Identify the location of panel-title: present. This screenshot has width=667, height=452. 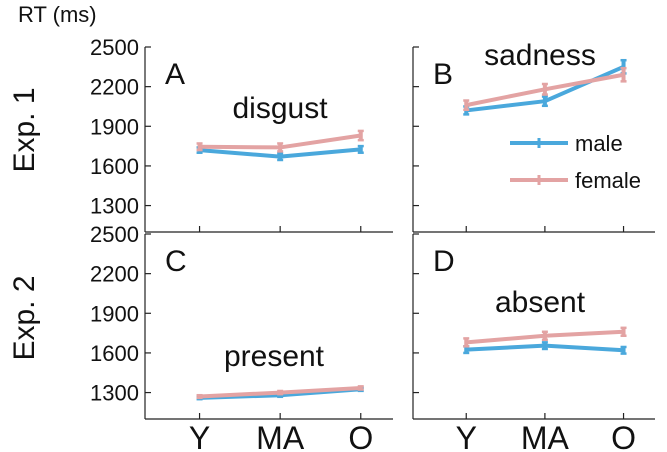
(274, 356).